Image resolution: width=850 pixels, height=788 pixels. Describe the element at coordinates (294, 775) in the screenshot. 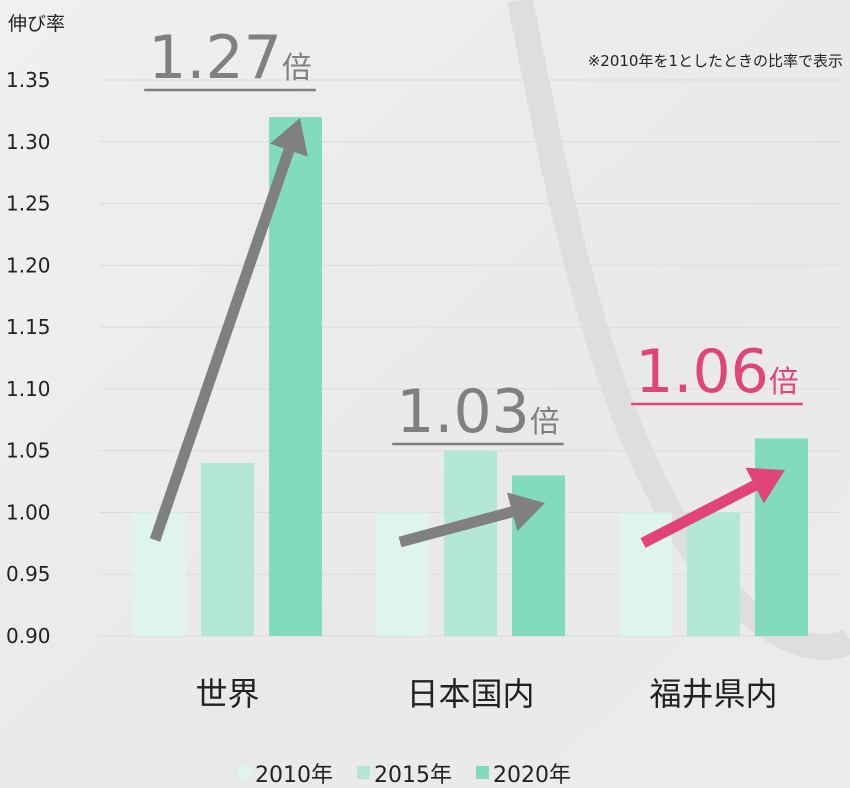

I see `legend-label: 2010年` at that location.